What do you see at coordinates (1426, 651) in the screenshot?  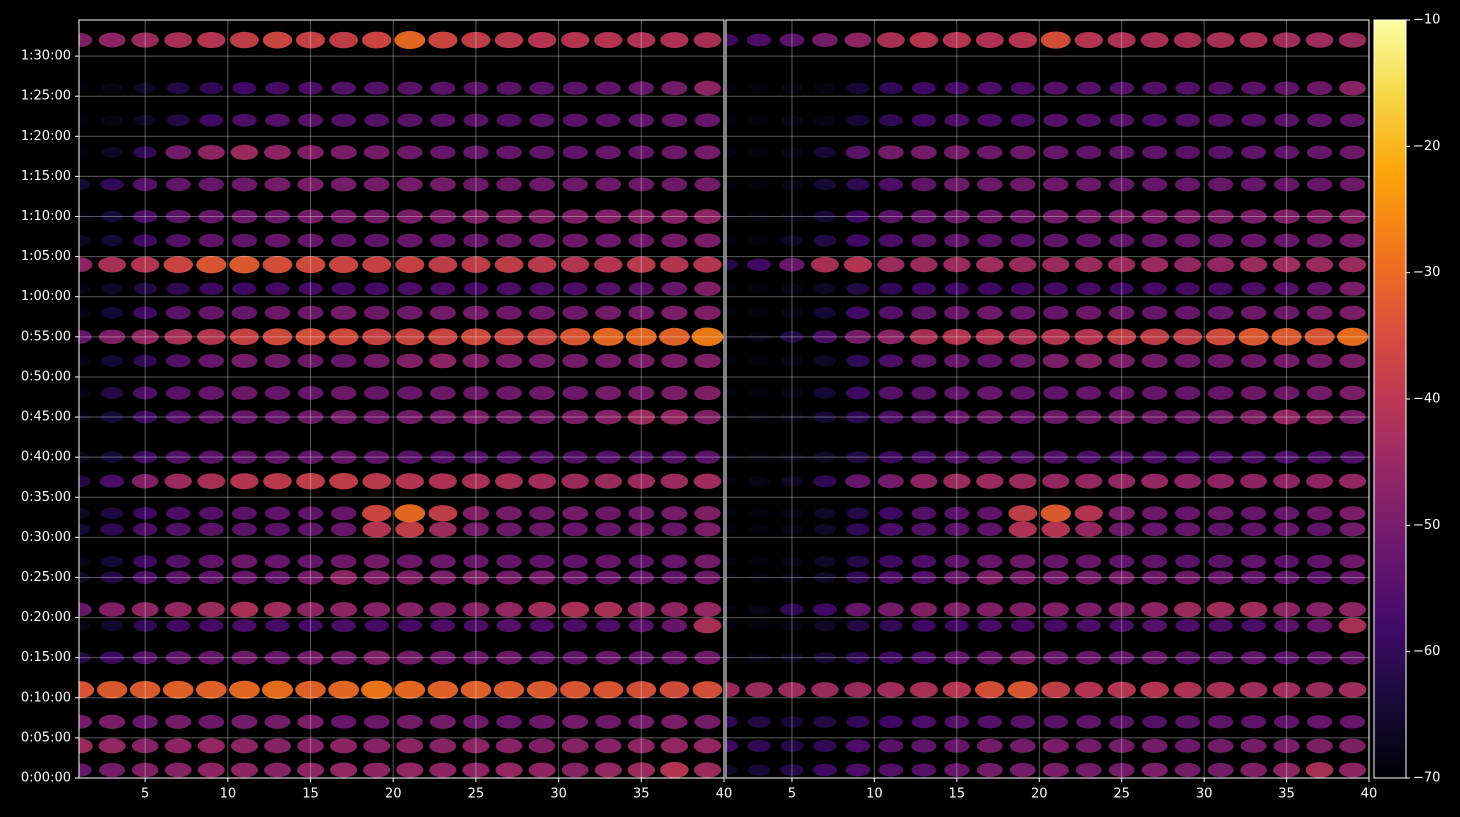 I see `colorbar-tick-label: −60` at bounding box center [1426, 651].